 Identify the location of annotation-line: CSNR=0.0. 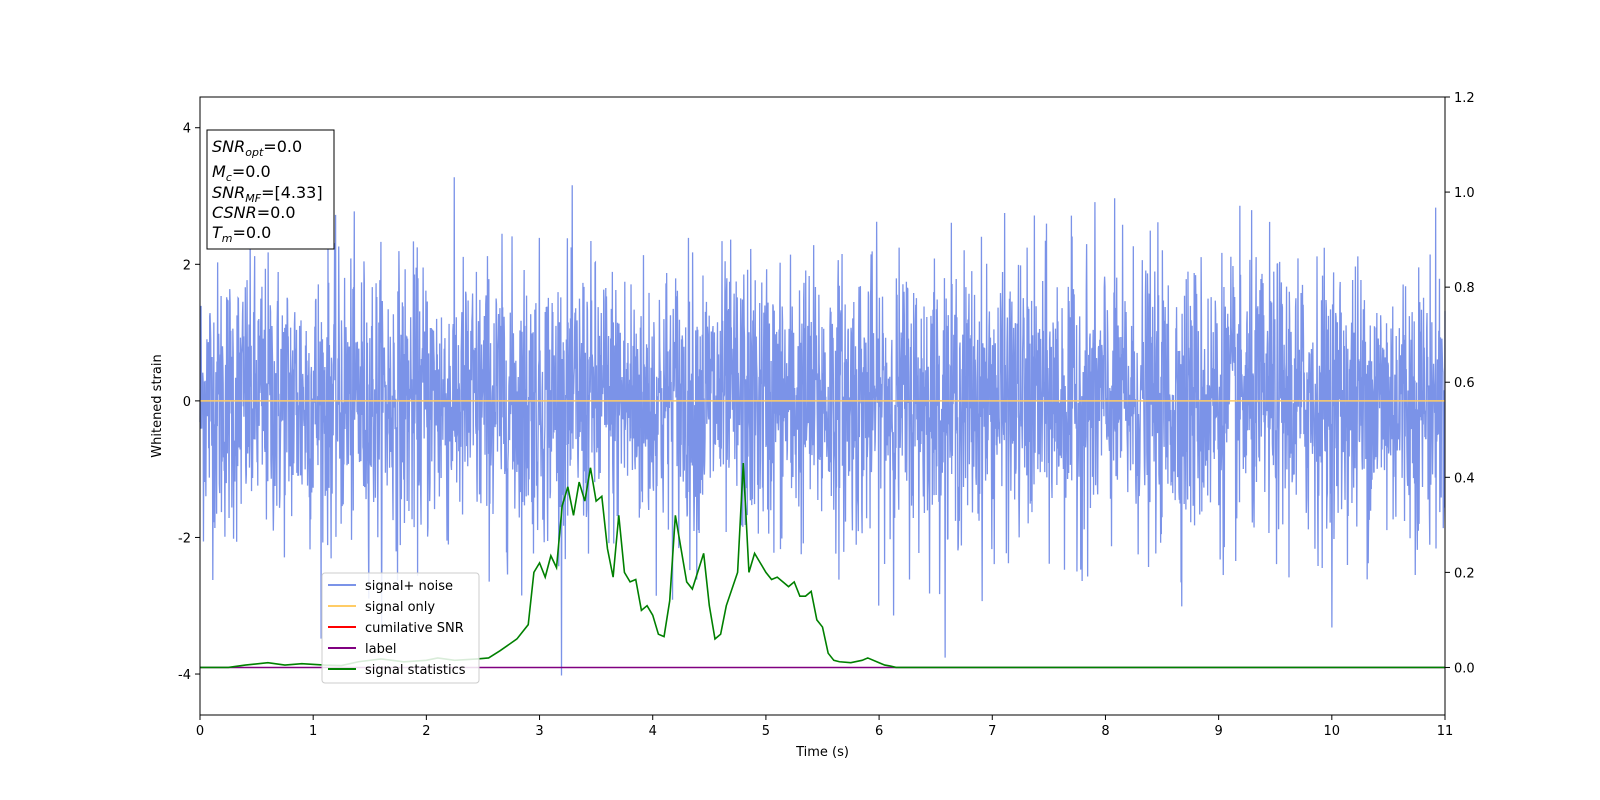
(254, 212).